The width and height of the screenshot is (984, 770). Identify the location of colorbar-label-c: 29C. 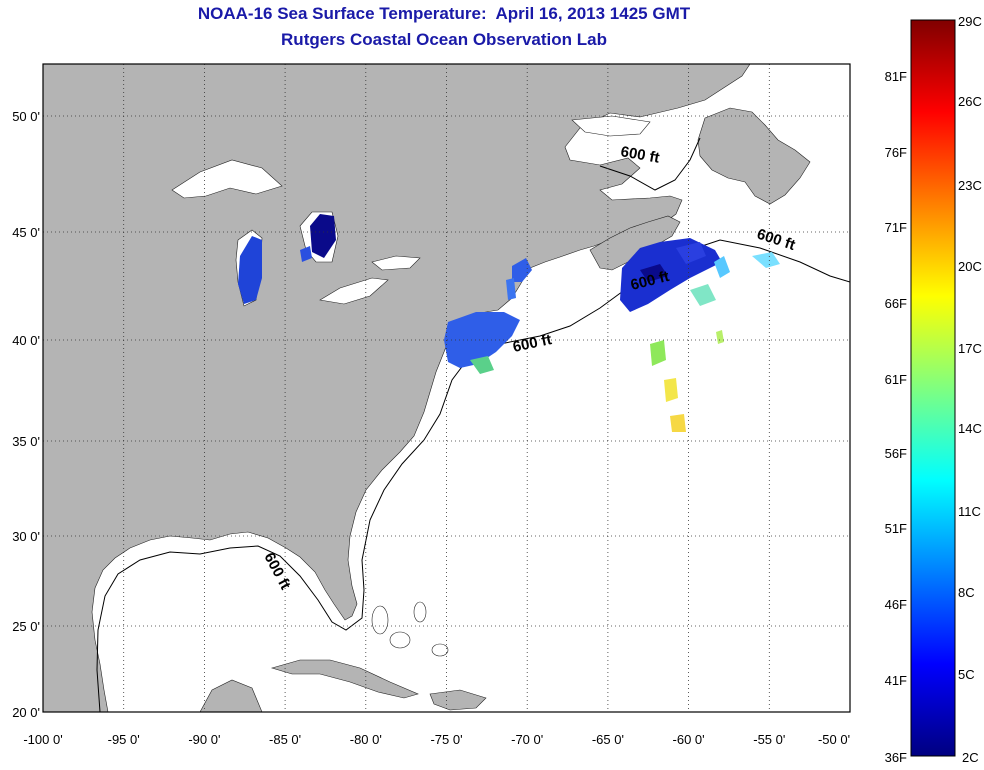
(970, 21).